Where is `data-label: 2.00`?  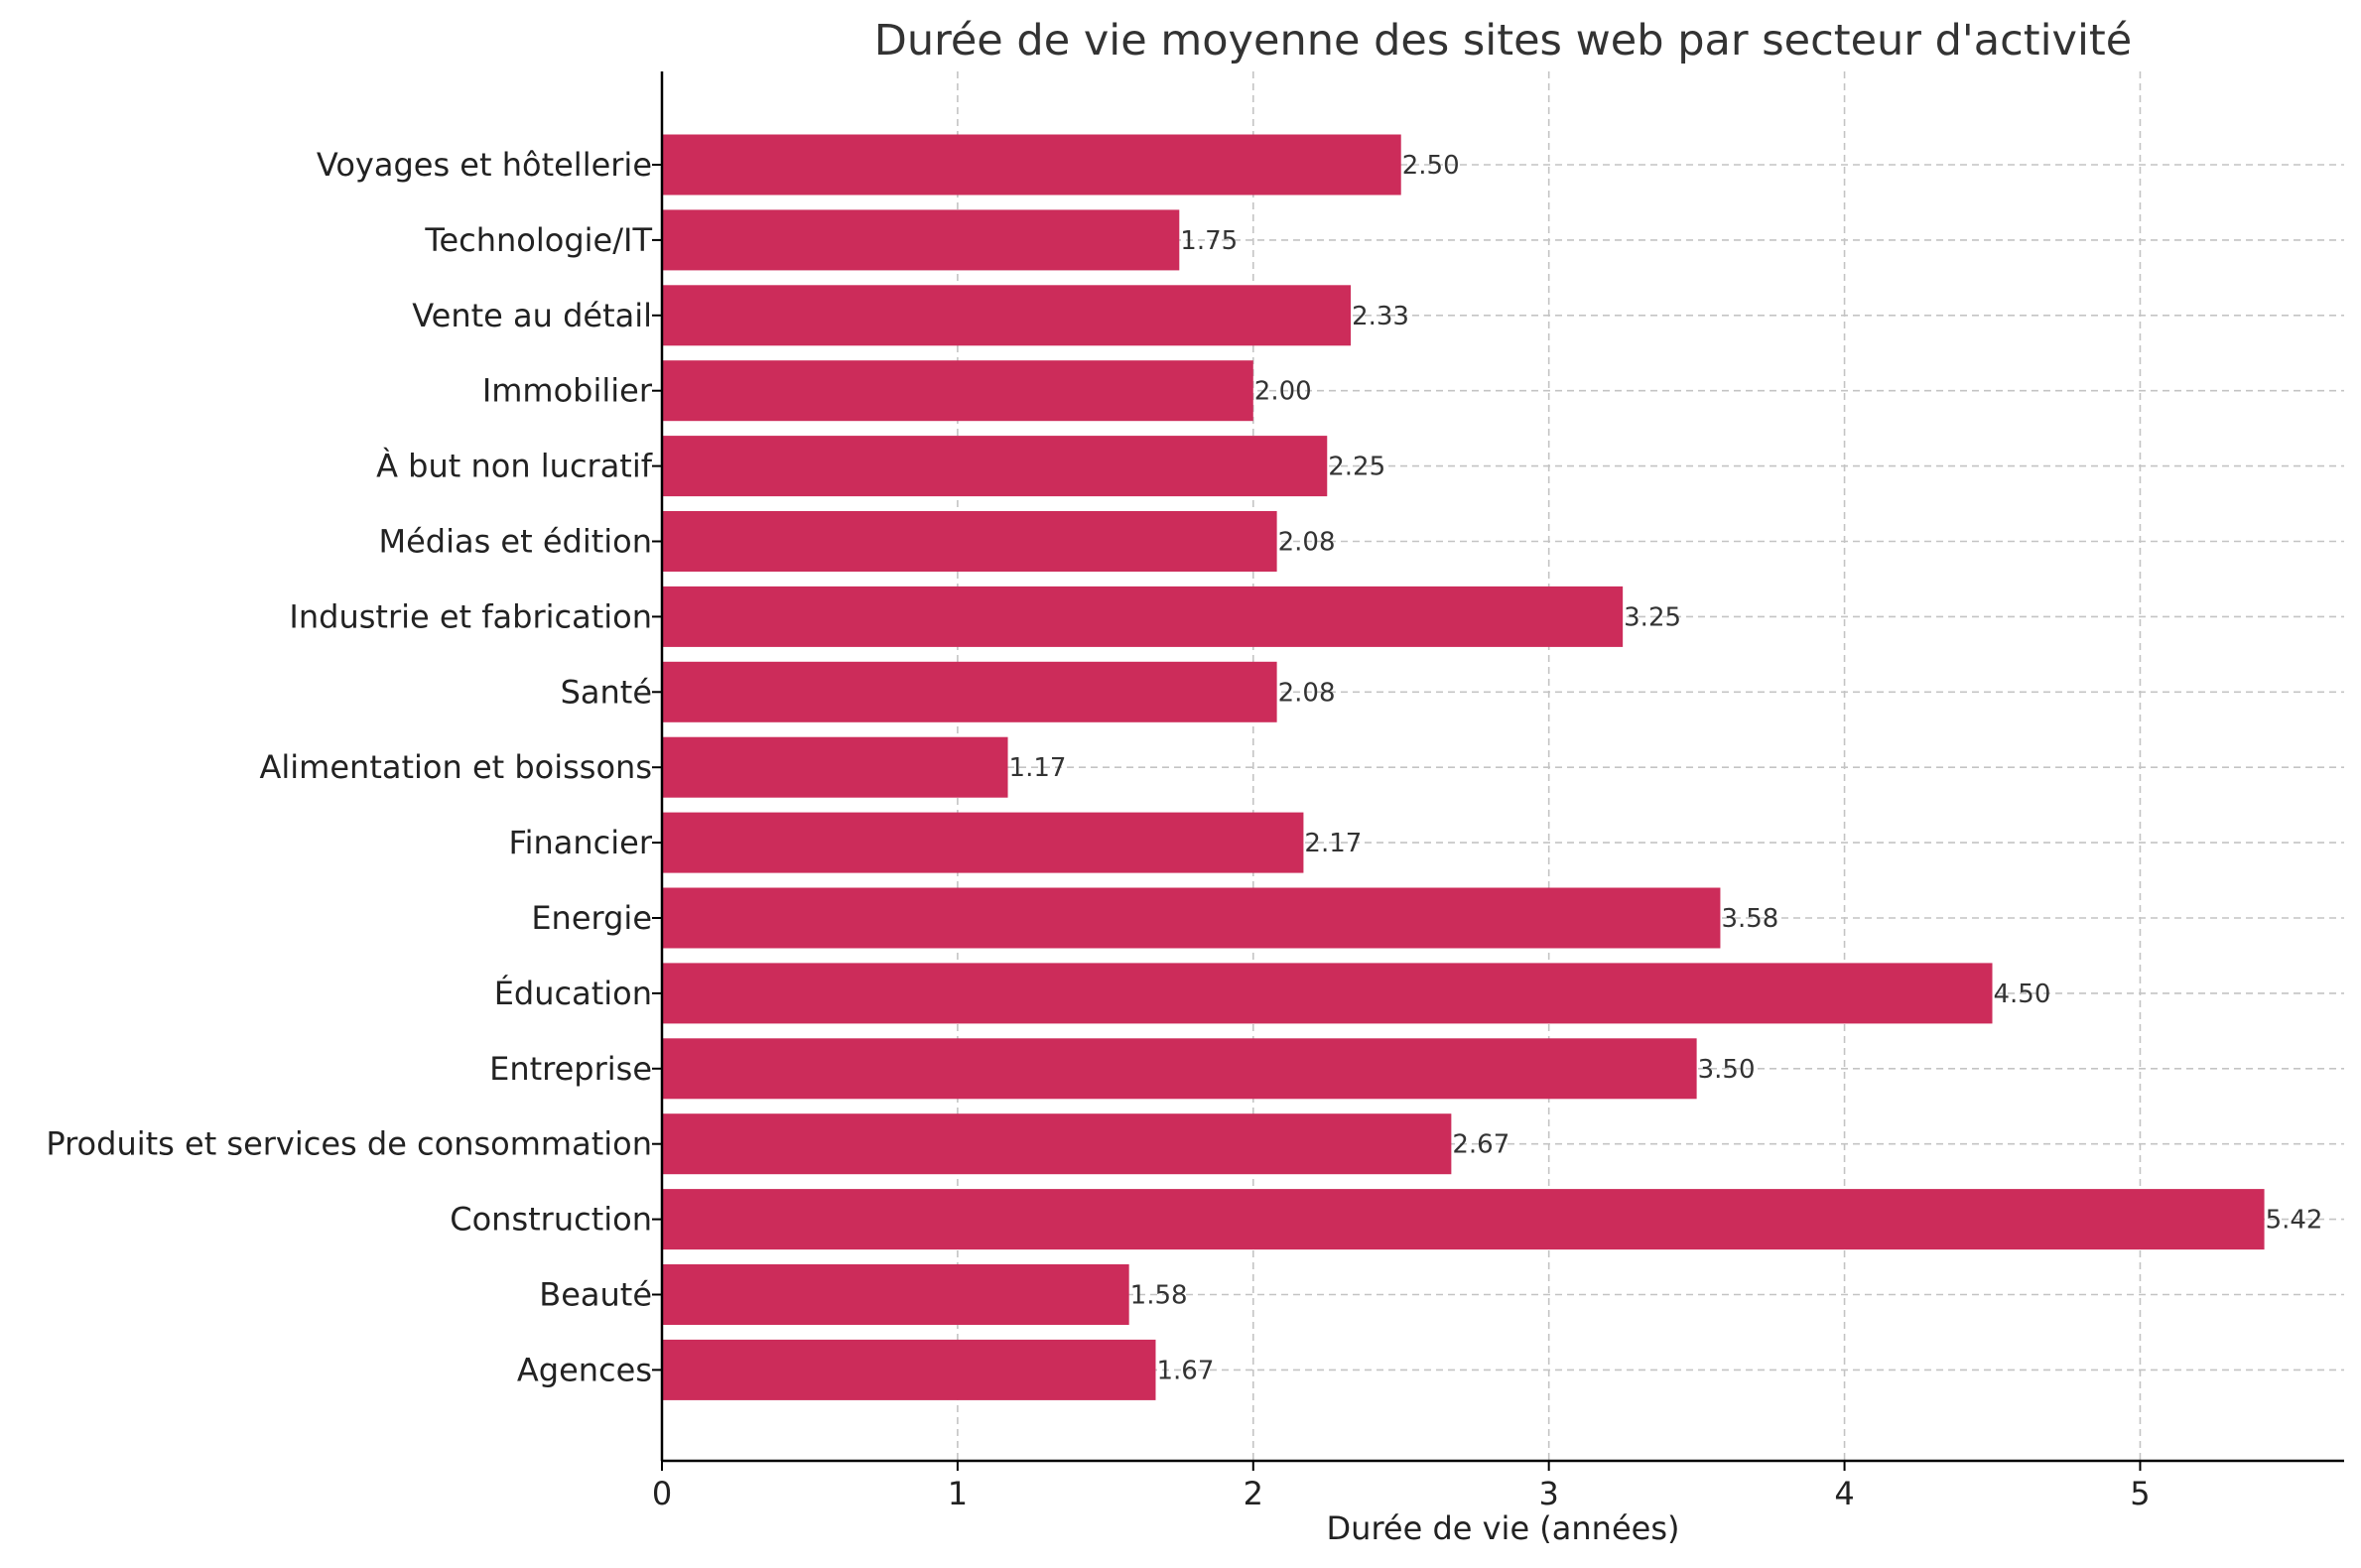 data-label: 2.00 is located at coordinates (1283, 392).